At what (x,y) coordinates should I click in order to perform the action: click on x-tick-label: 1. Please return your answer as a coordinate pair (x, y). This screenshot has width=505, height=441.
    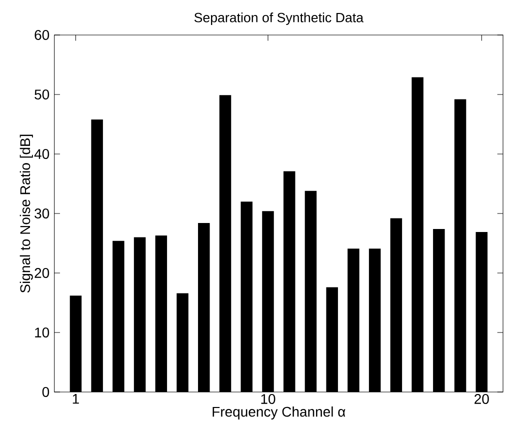
    Looking at the image, I should click on (75, 399).